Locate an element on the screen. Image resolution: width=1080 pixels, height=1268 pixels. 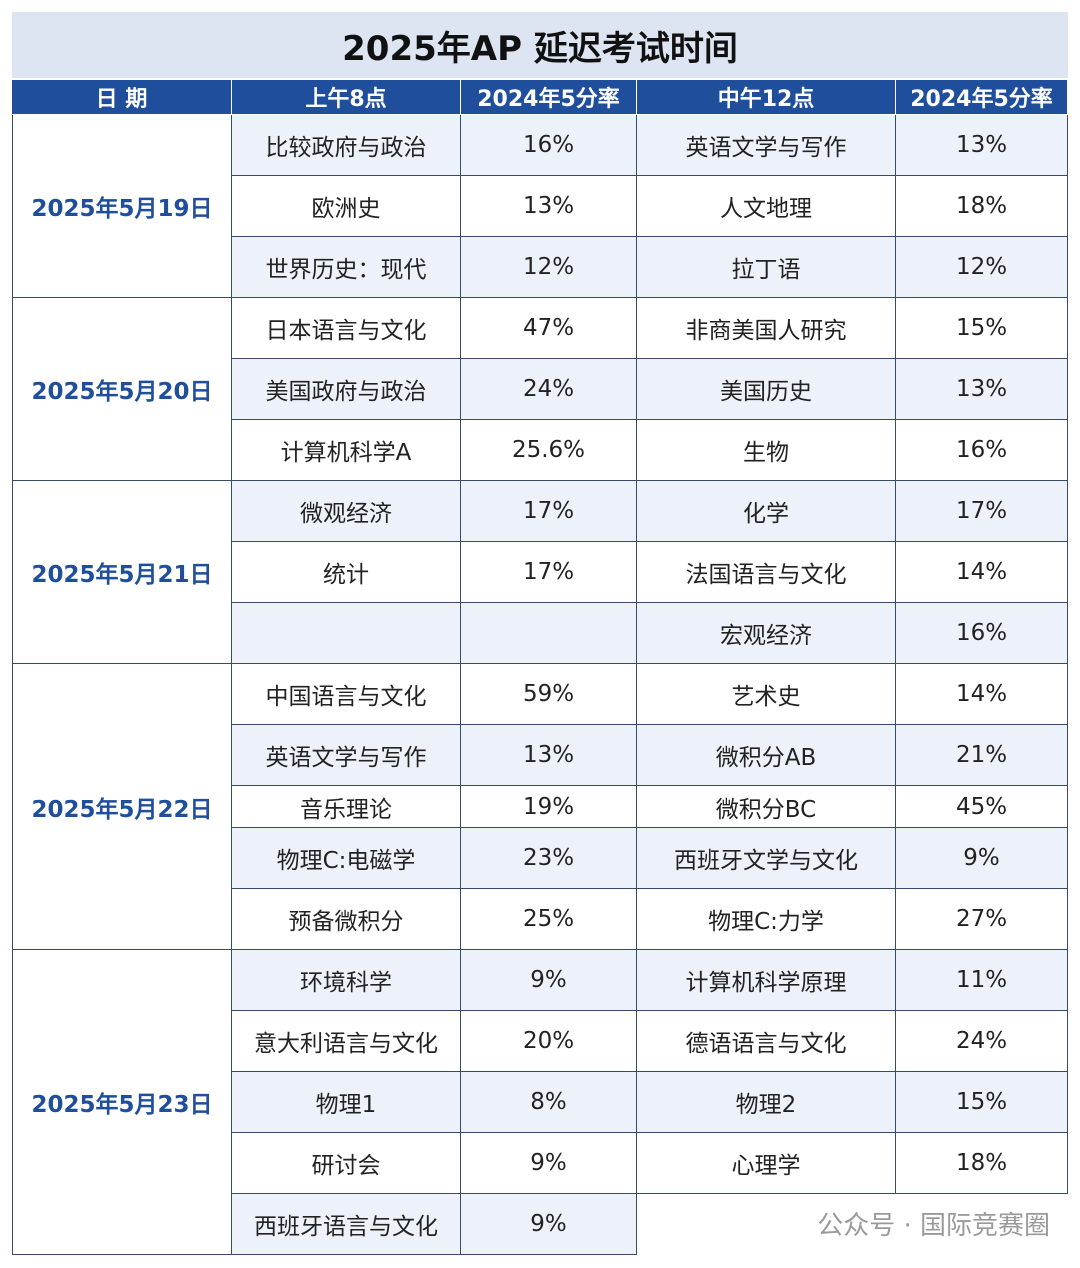
subject-cell: 宏观经济 is located at coordinates (766, 633).